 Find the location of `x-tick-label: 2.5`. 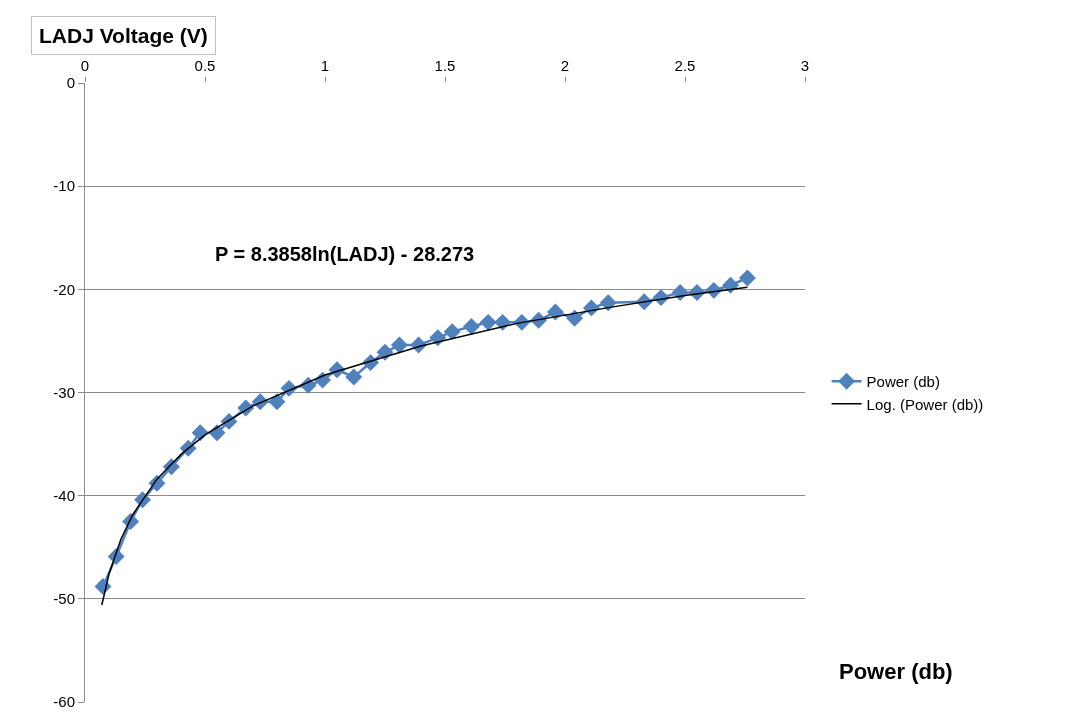

x-tick-label: 2.5 is located at coordinates (685, 65).